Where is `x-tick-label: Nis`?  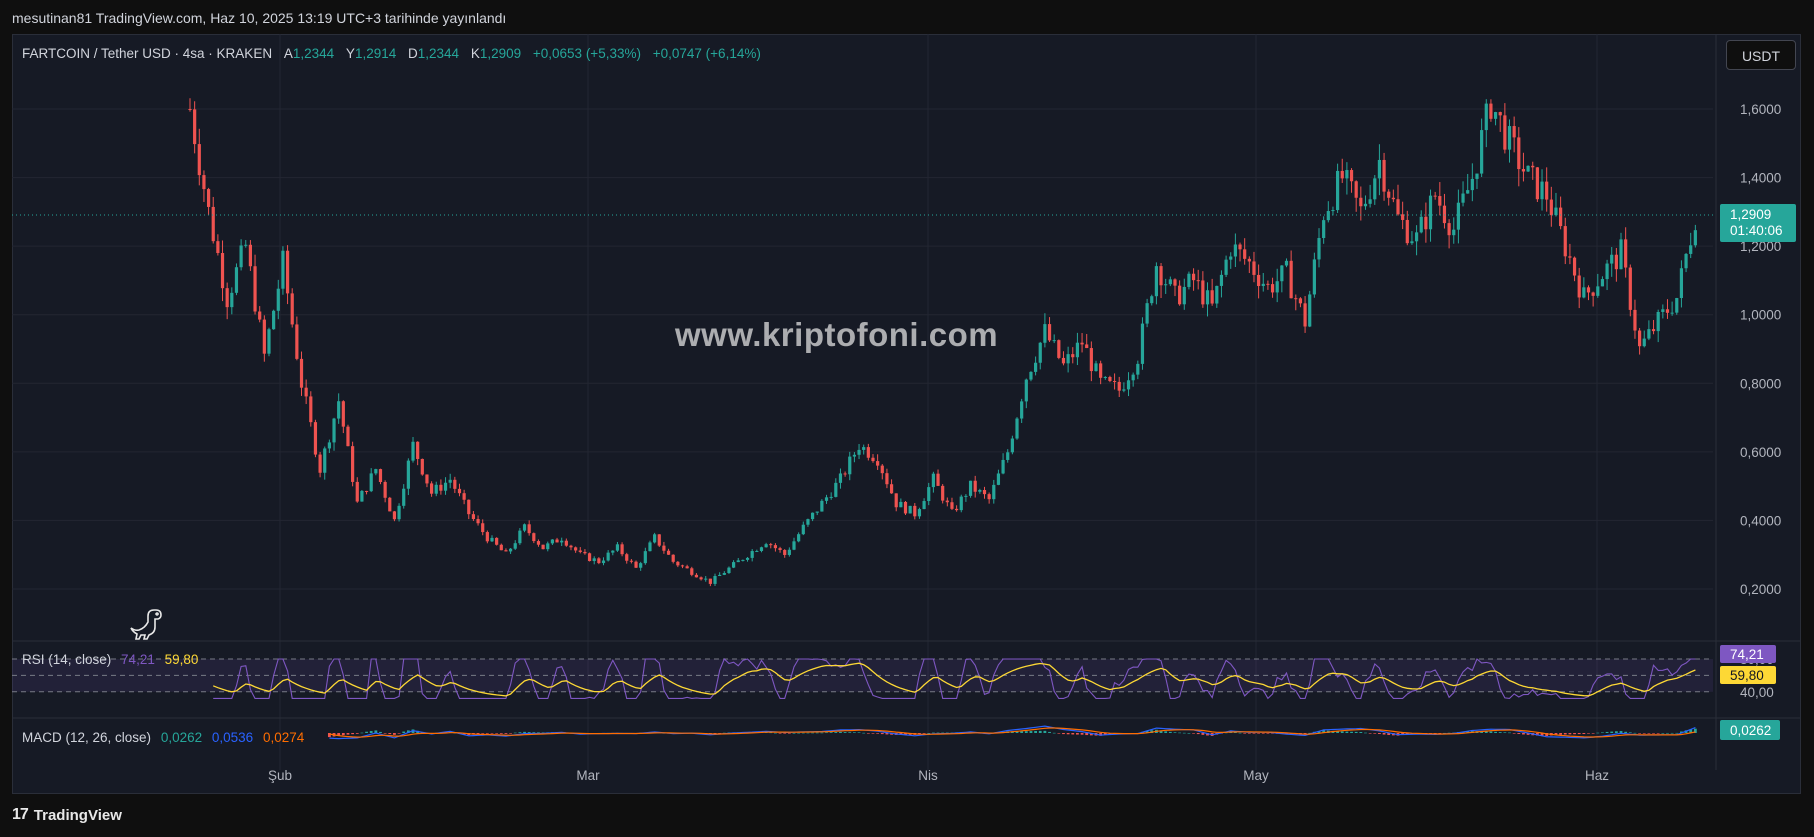
x-tick-label: Nis is located at coordinates (928, 775).